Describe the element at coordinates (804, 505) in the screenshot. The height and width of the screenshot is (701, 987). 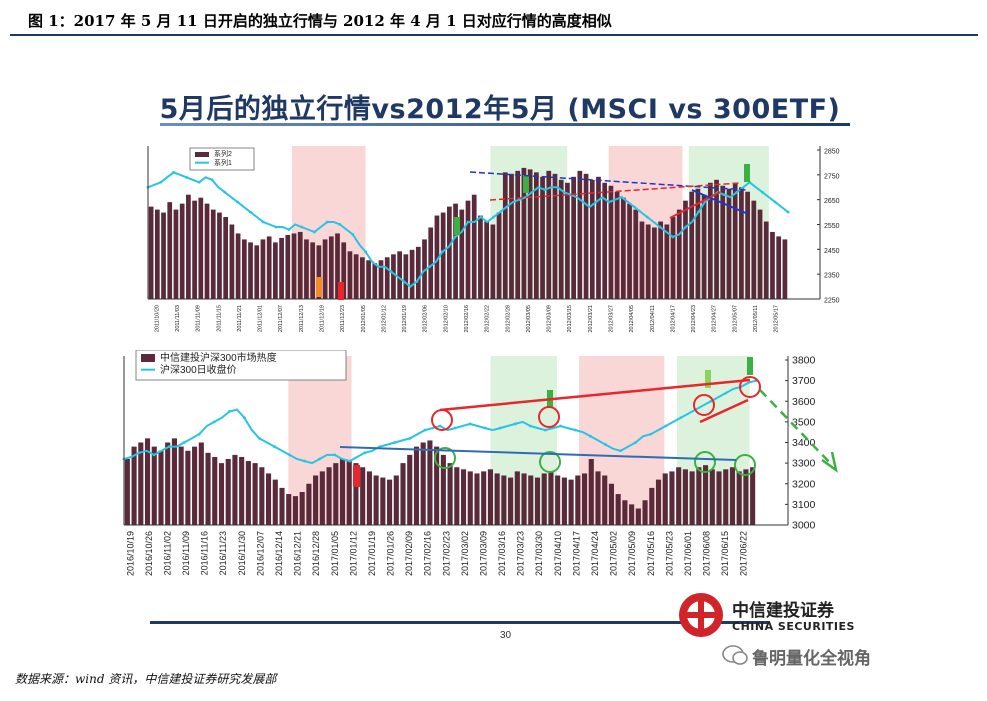
I see `y-tick-label-7: 3100` at that location.